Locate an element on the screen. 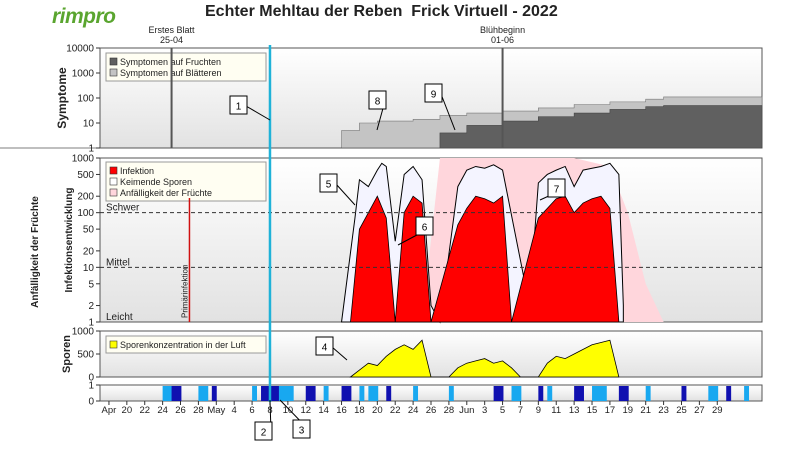  infection-legend-label: Anfälligkeit der Früchte is located at coordinates (166, 193).